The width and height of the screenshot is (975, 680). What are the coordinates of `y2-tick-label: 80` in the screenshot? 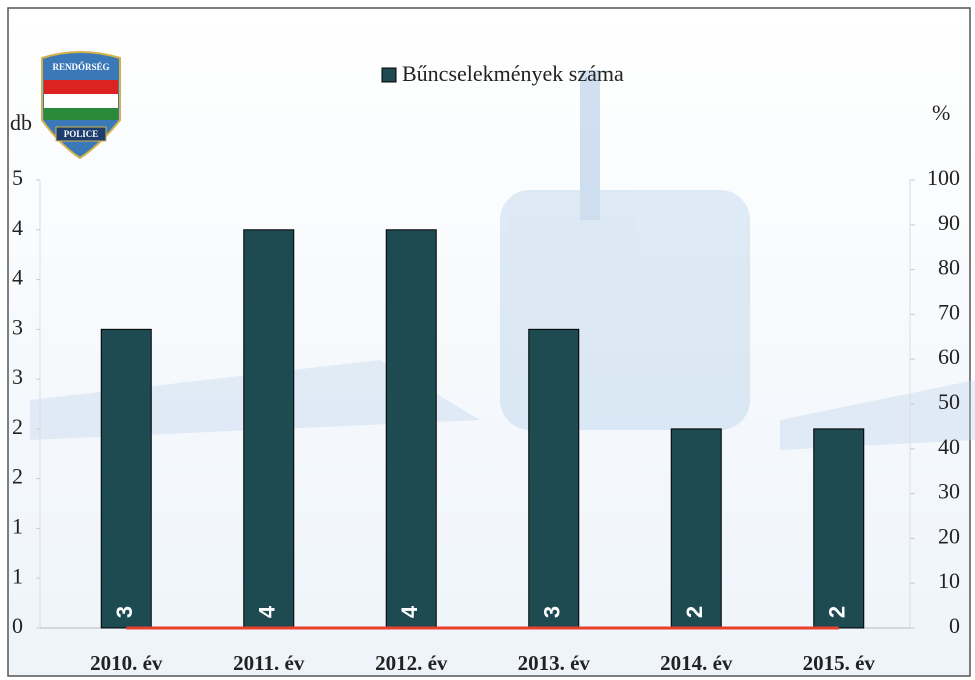 It's located at (949, 267).